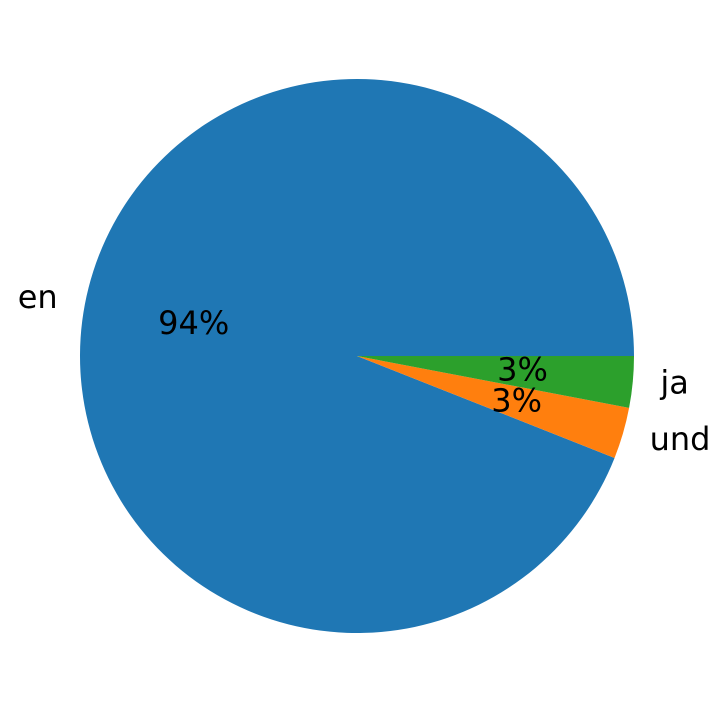 Image resolution: width=725 pixels, height=713 pixels. What do you see at coordinates (193, 323) in the screenshot?
I see `value-label: 94%` at bounding box center [193, 323].